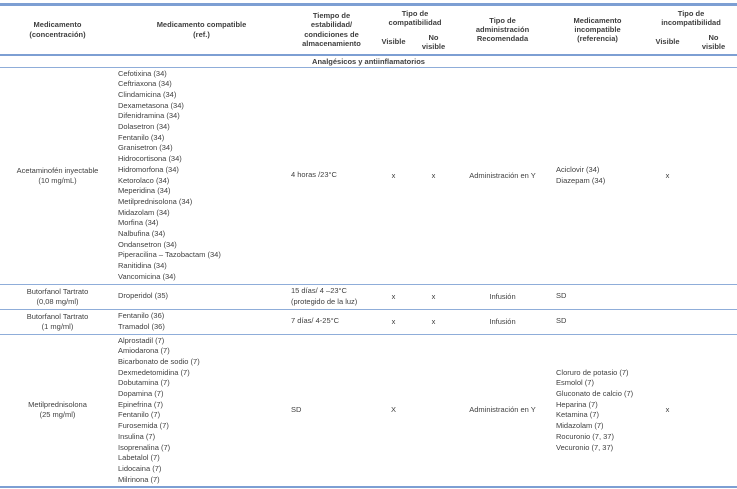  Describe the element at coordinates (503, 30) in the screenshot. I see `header-tipo-administracion: Tipo de administración Recomendada` at that location.